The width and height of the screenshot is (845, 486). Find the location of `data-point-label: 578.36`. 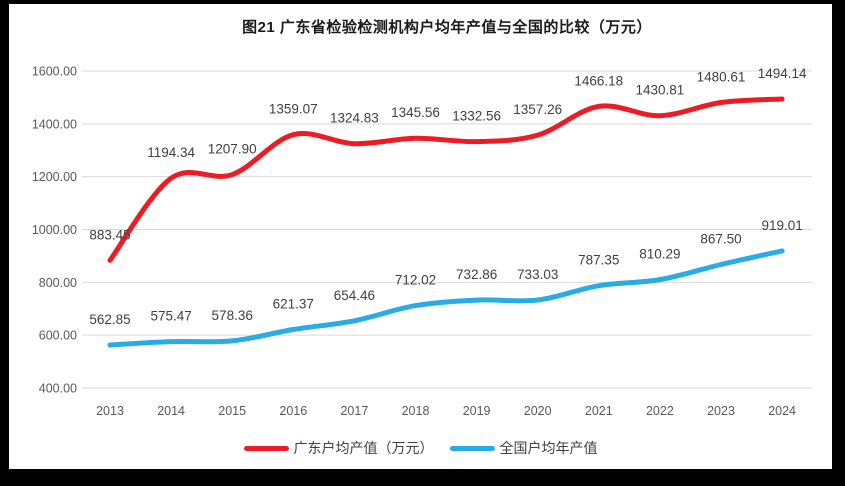

data-point-label: 578.36 is located at coordinates (232, 315).